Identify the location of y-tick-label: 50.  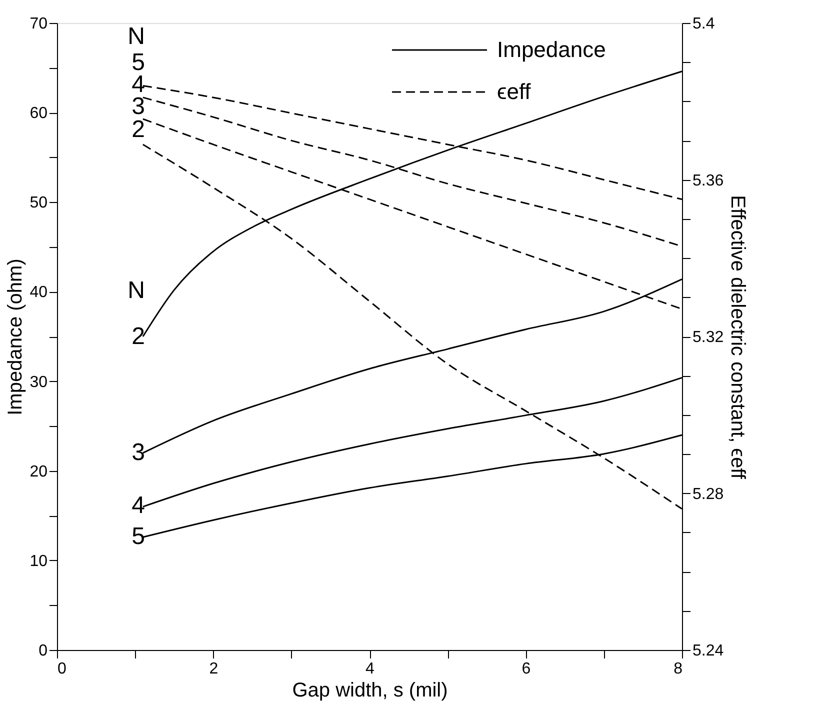
(39, 203).